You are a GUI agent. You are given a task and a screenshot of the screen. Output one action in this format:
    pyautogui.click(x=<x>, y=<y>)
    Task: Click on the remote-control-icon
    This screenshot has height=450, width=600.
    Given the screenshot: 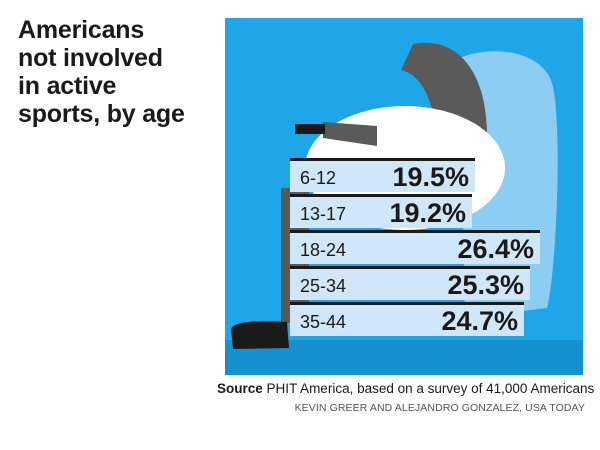 What is the action you would take?
    pyautogui.click(x=310, y=129)
    